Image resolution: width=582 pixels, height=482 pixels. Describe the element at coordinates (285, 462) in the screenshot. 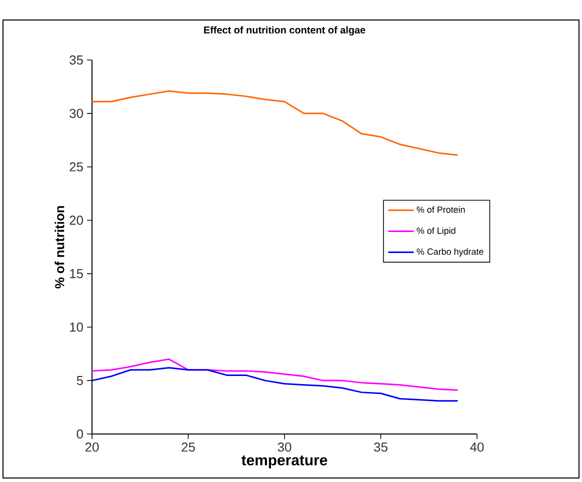

I see `x-axis-title: temperature` at that location.